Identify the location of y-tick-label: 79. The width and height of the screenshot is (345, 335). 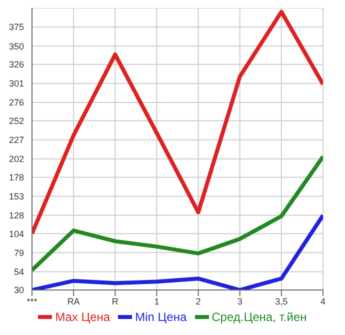
(19, 253).